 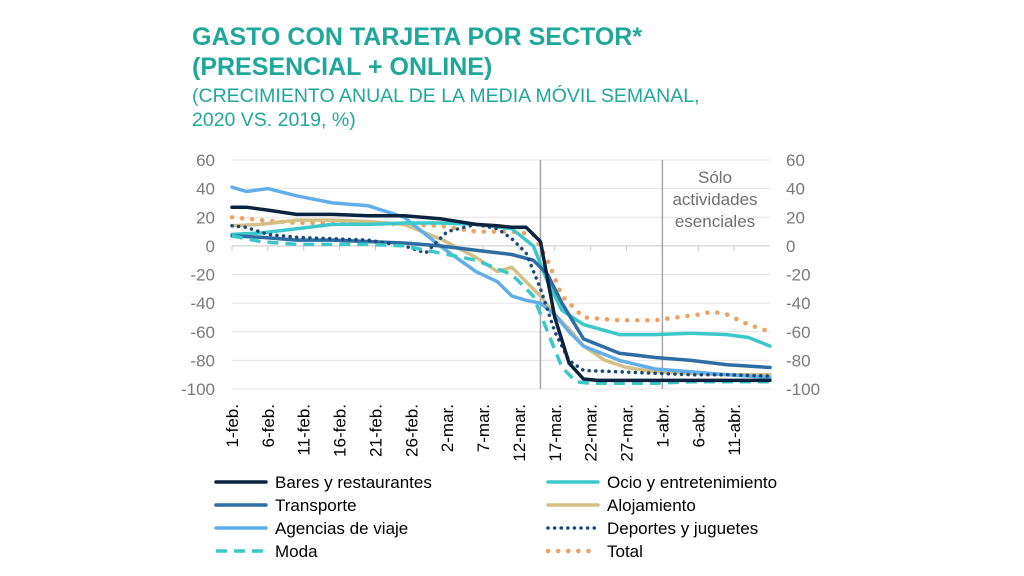 I want to click on y-tick-label-left: -40, so click(x=202, y=303).